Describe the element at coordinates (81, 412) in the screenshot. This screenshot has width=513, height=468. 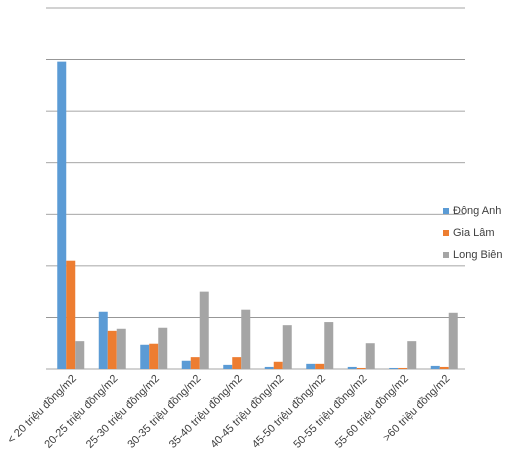
I see `x-tick-label: 20-25 triệu đồng/m2` at that location.